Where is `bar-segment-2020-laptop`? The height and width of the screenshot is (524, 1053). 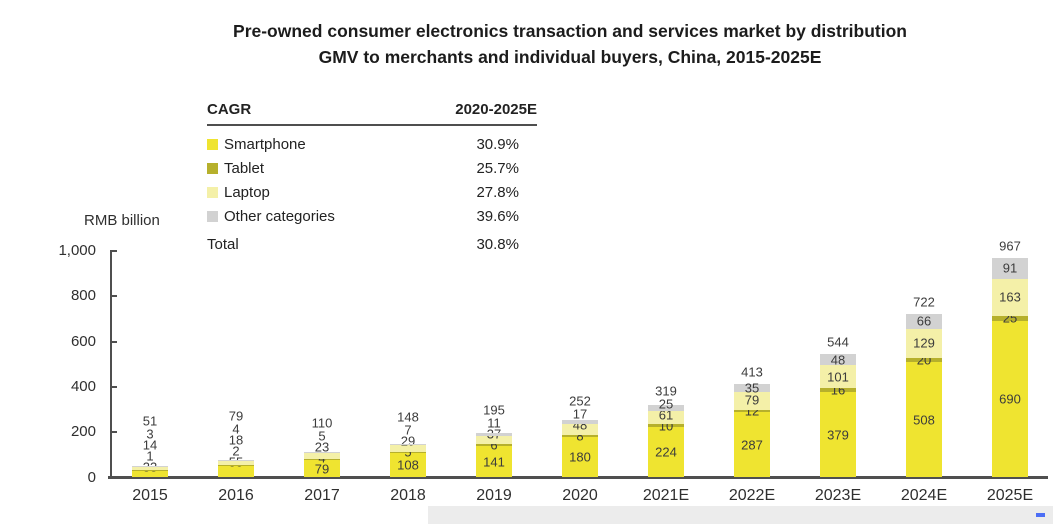
bar-segment-2020-laptop is located at coordinates (580, 429).